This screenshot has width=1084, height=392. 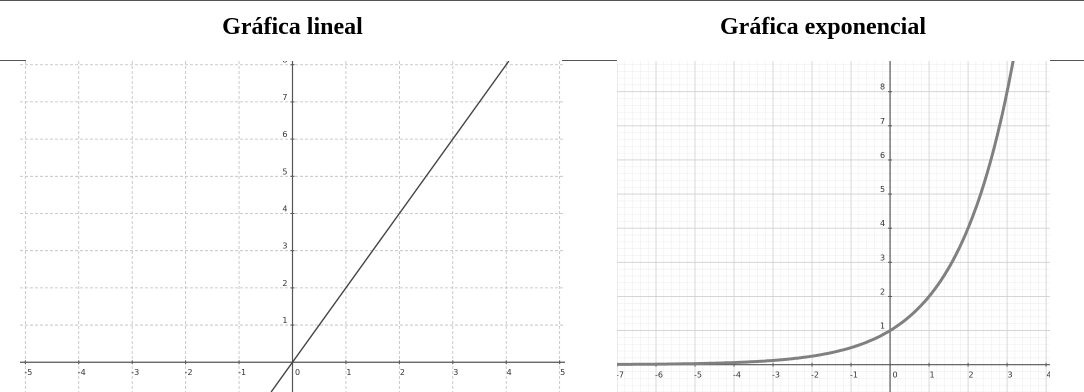 I want to click on x-tick-label: -6, so click(x=659, y=375).